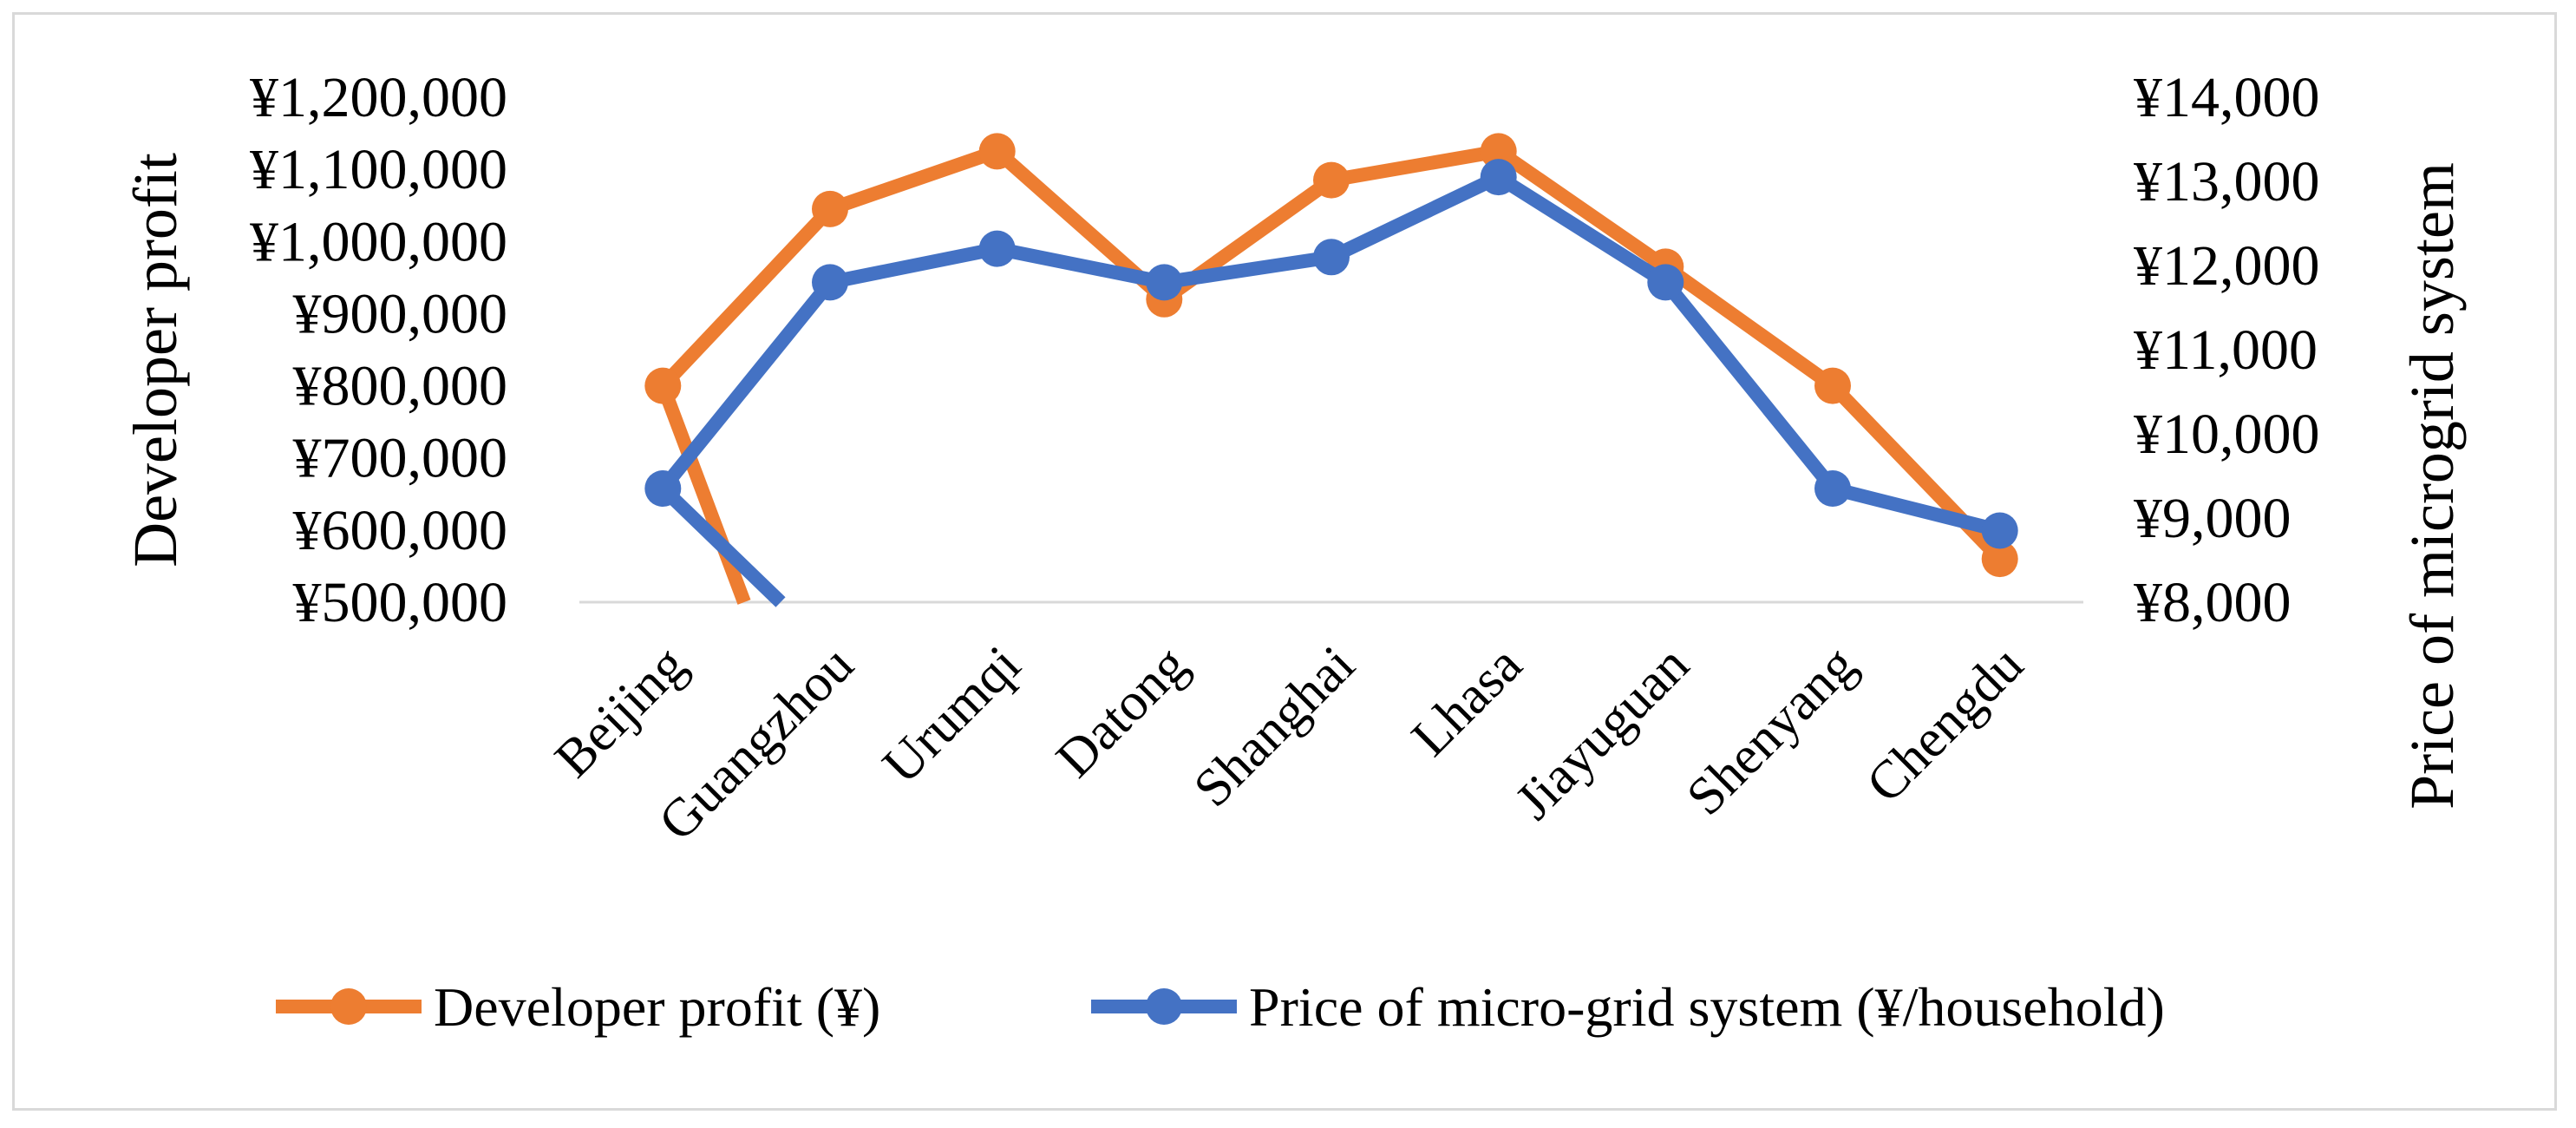 The image size is (2576, 1128). Describe the element at coordinates (2227, 181) in the screenshot. I see `right-tick-label: ¥13,000` at that location.